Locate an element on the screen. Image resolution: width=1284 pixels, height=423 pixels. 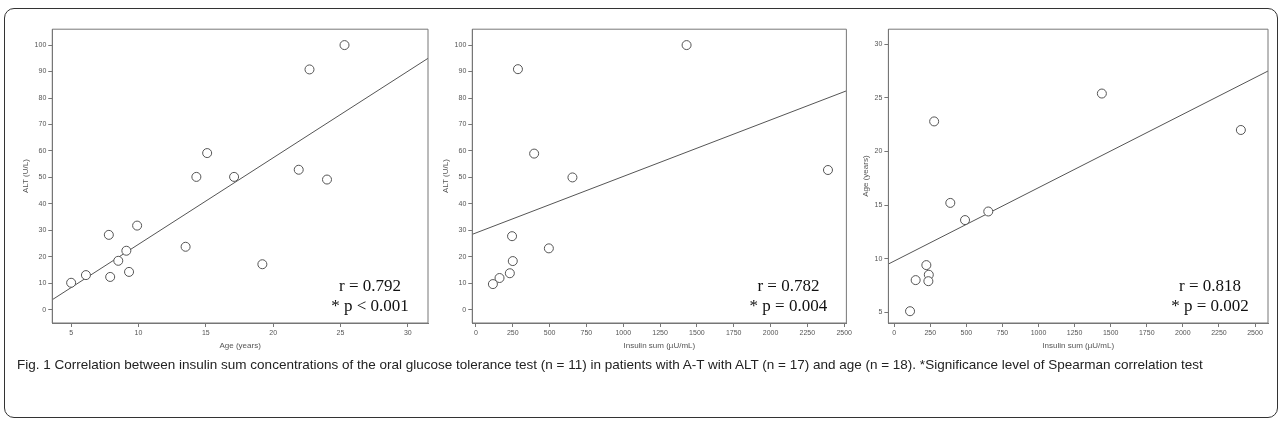
annotation: * p = 0.002 is located at coordinates (1210, 305).